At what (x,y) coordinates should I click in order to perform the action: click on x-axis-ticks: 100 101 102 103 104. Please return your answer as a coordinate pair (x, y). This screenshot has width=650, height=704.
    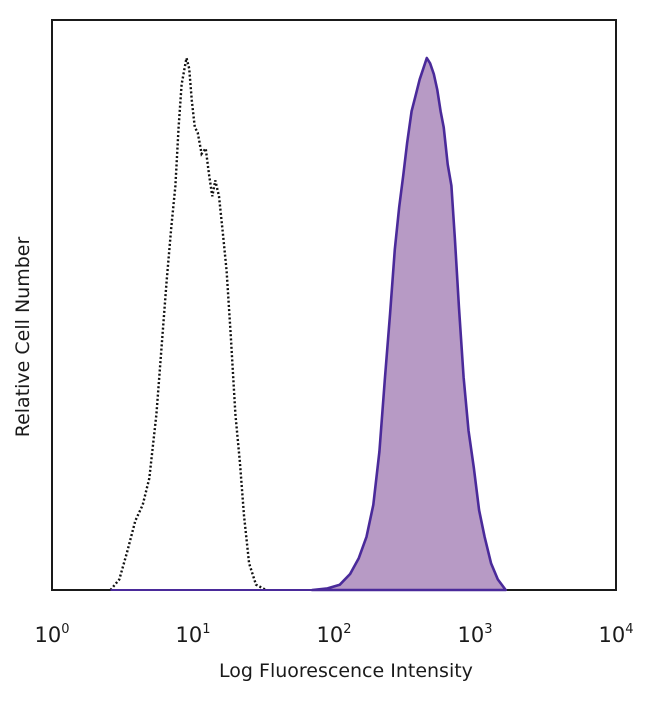
    Looking at the image, I should click on (333, 634).